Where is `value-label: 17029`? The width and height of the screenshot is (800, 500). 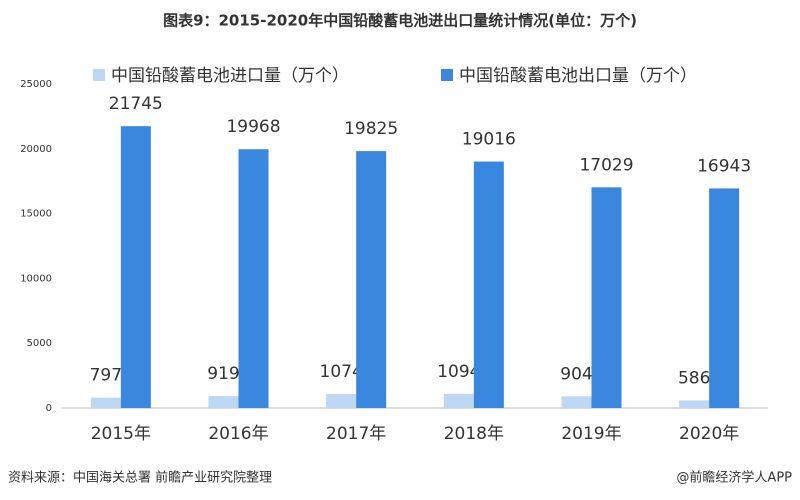 value-label: 17029 is located at coordinates (606, 165).